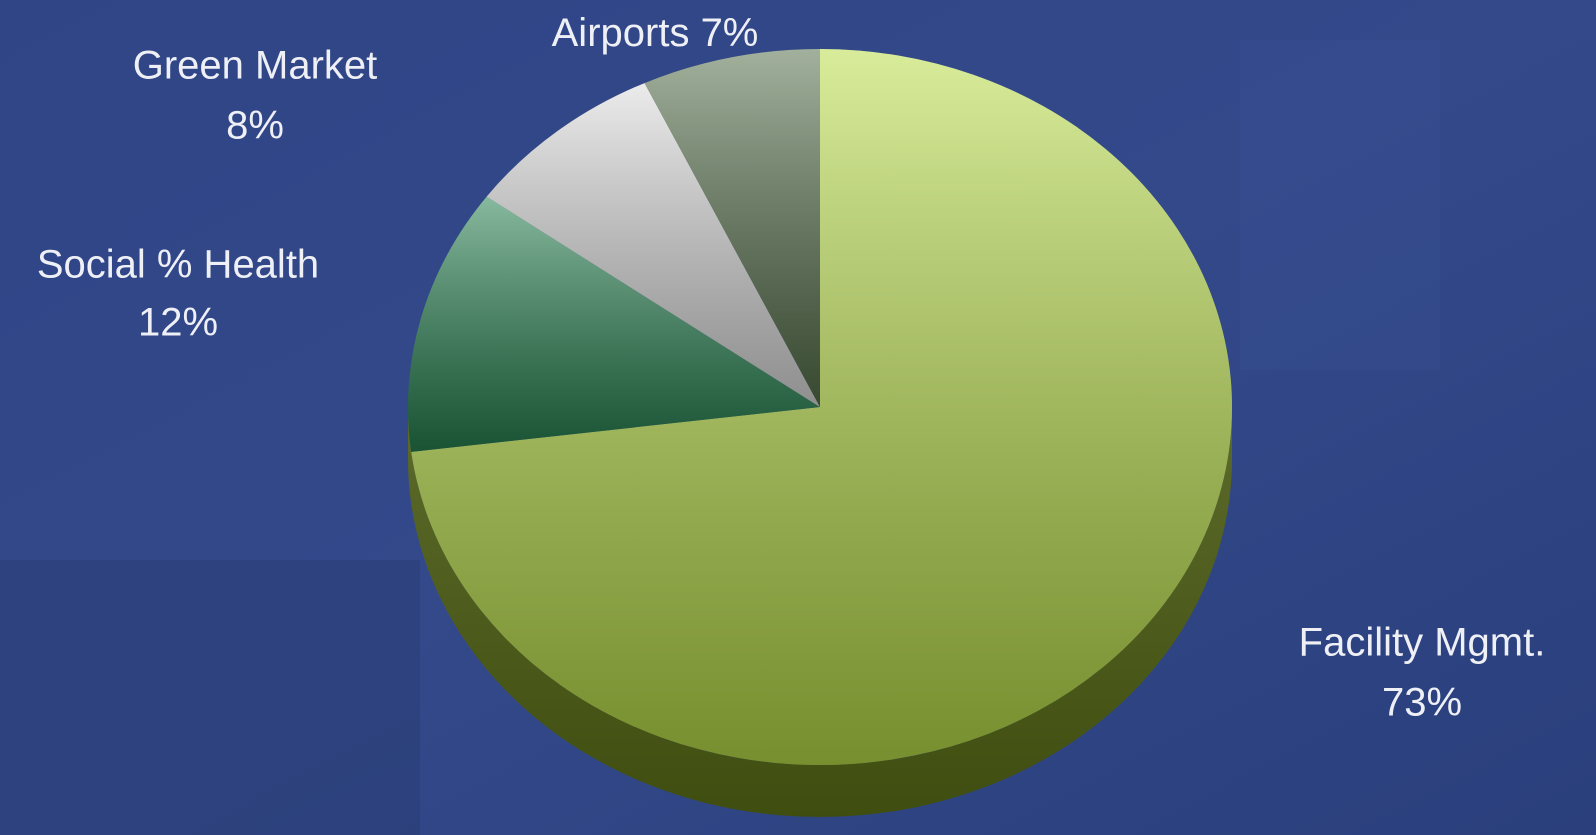 This screenshot has height=835, width=1596. Describe the element at coordinates (255, 126) in the screenshot. I see `value-label: 8%` at that location.